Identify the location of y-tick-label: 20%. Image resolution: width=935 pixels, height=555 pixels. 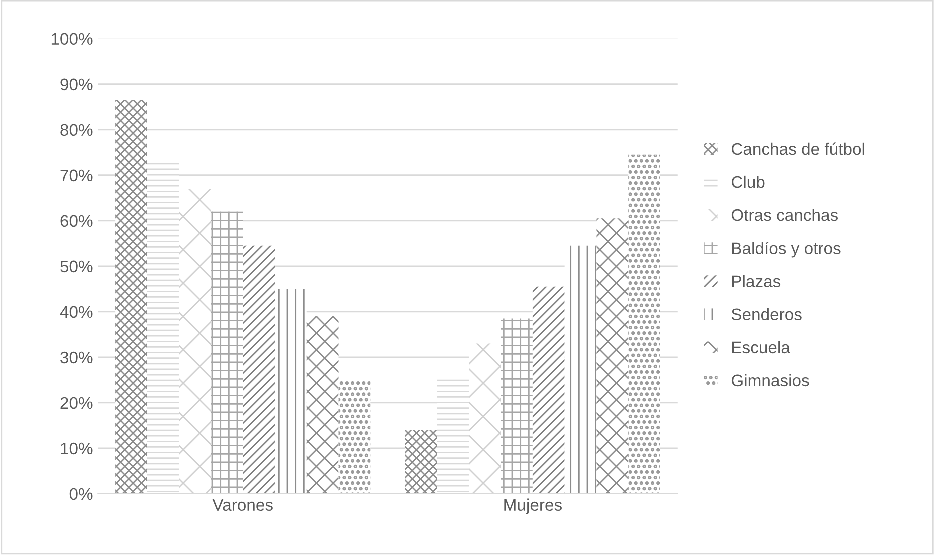
(76, 403).